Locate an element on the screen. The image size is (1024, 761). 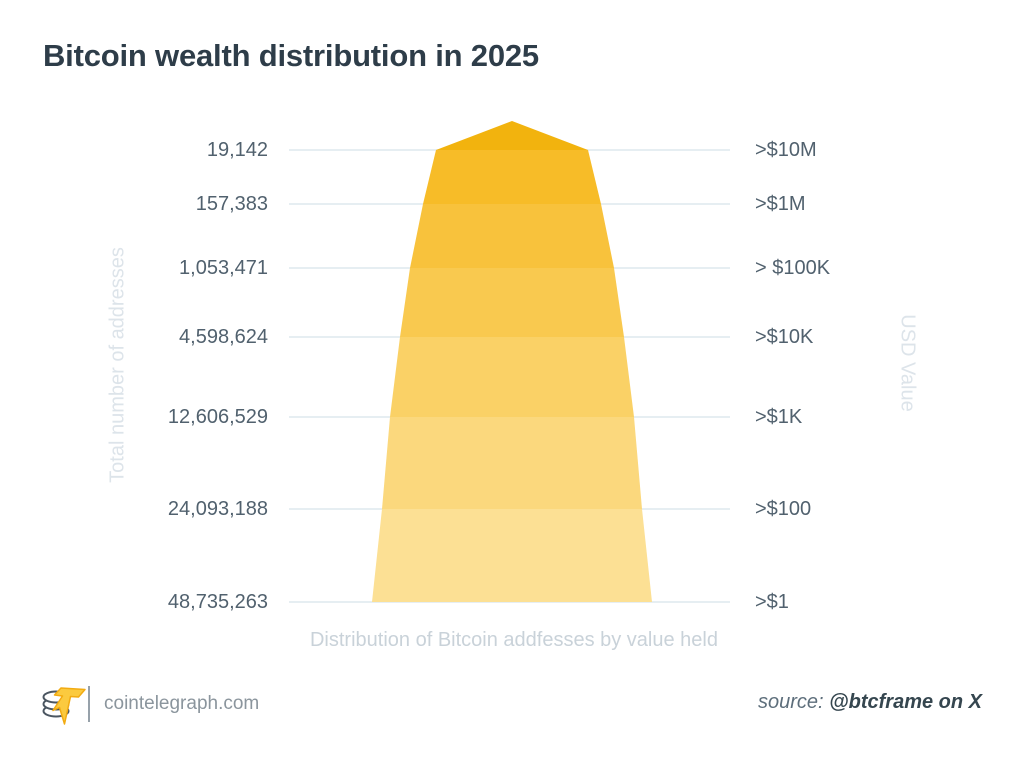
tick-usd-value: >$1M is located at coordinates (780, 204).